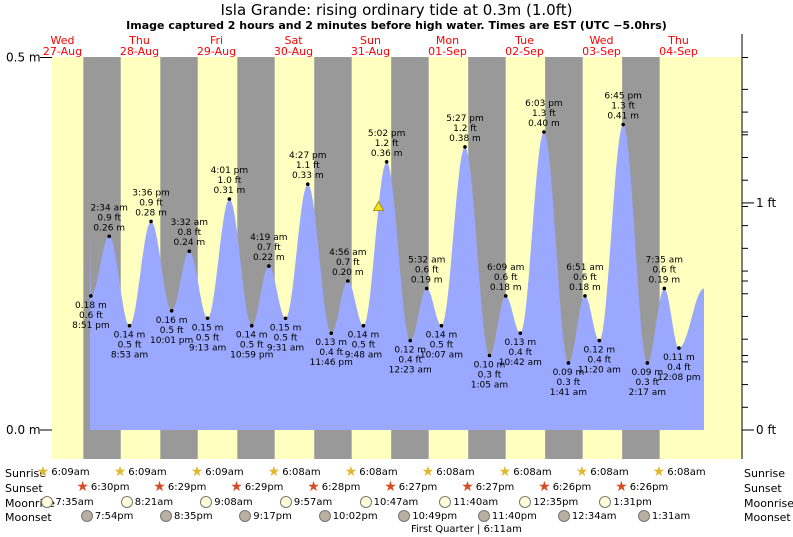 The height and width of the screenshot is (537, 793). I want to click on sunrise-time: 6:08am, so click(686, 472).